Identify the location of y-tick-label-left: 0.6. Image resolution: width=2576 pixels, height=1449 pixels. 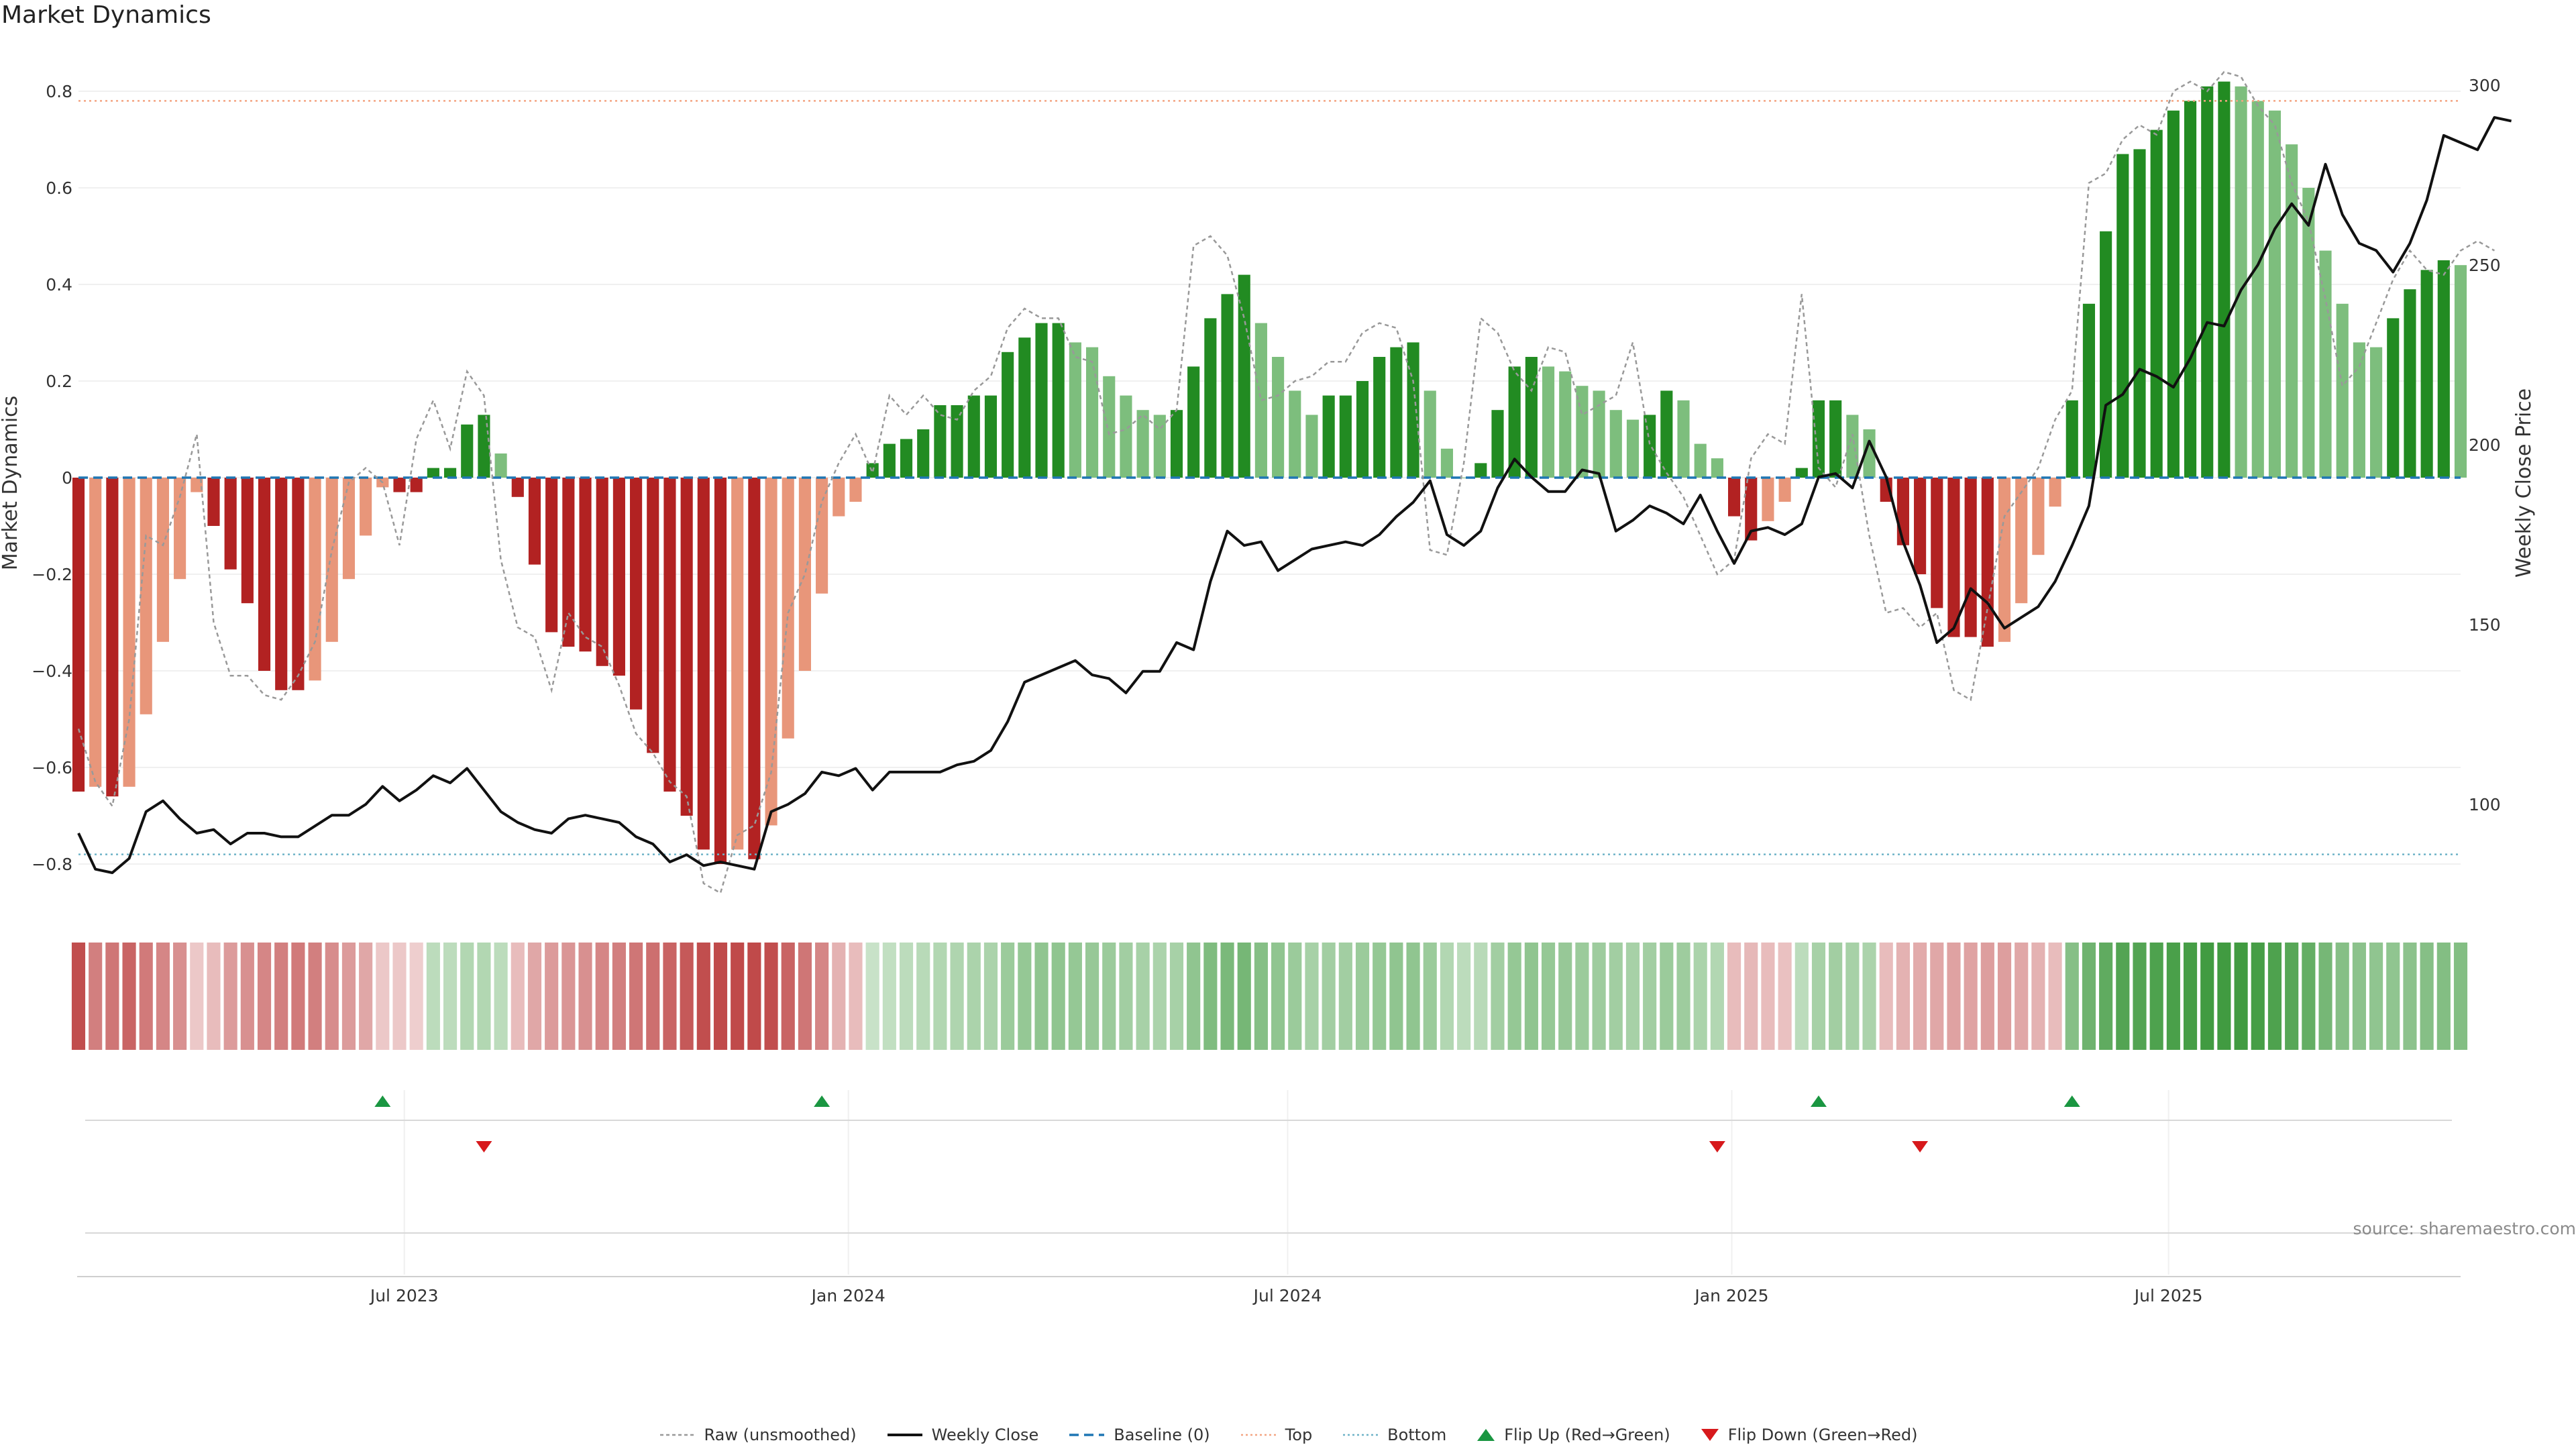
(59, 188).